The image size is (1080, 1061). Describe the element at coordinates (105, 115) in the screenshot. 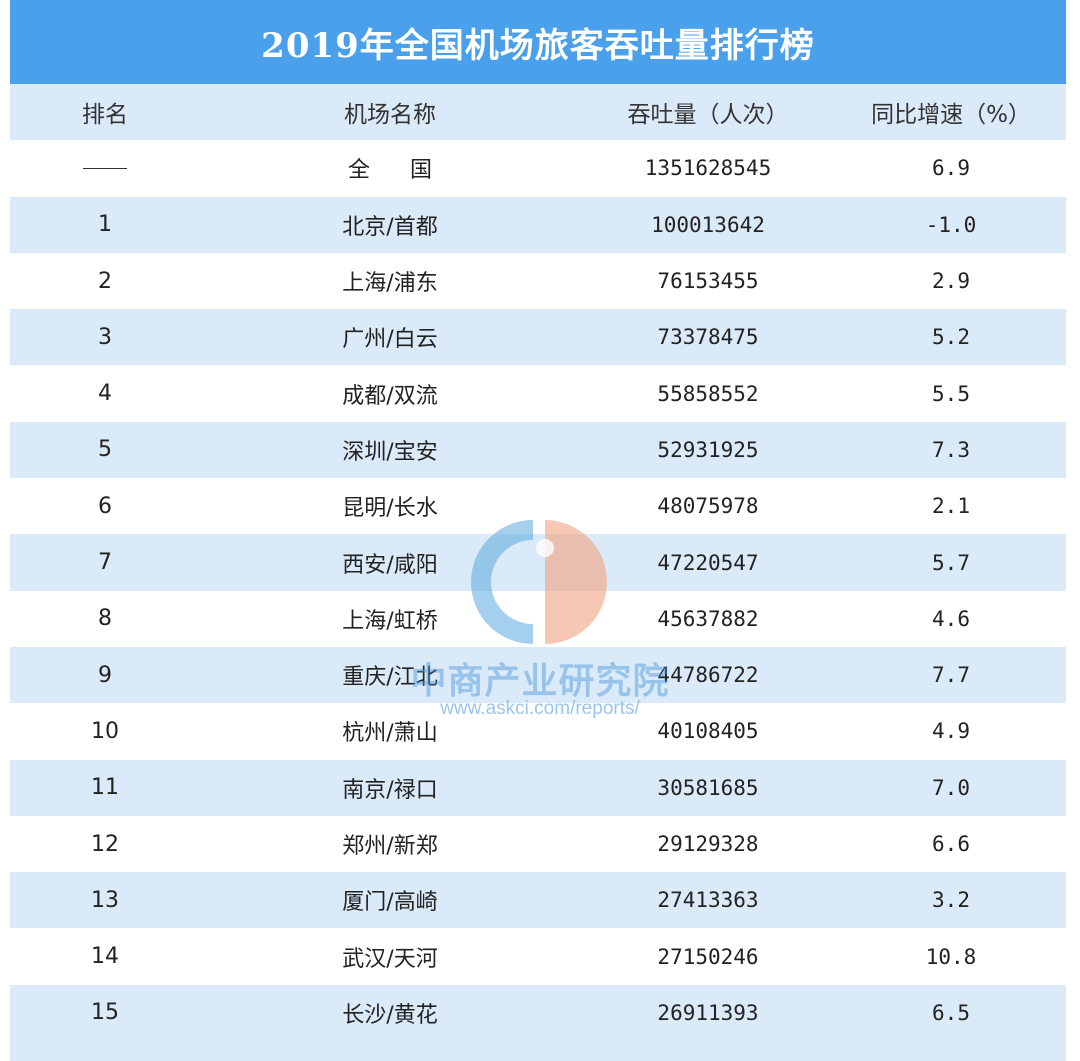

I see `header-rank: 排名` at that location.